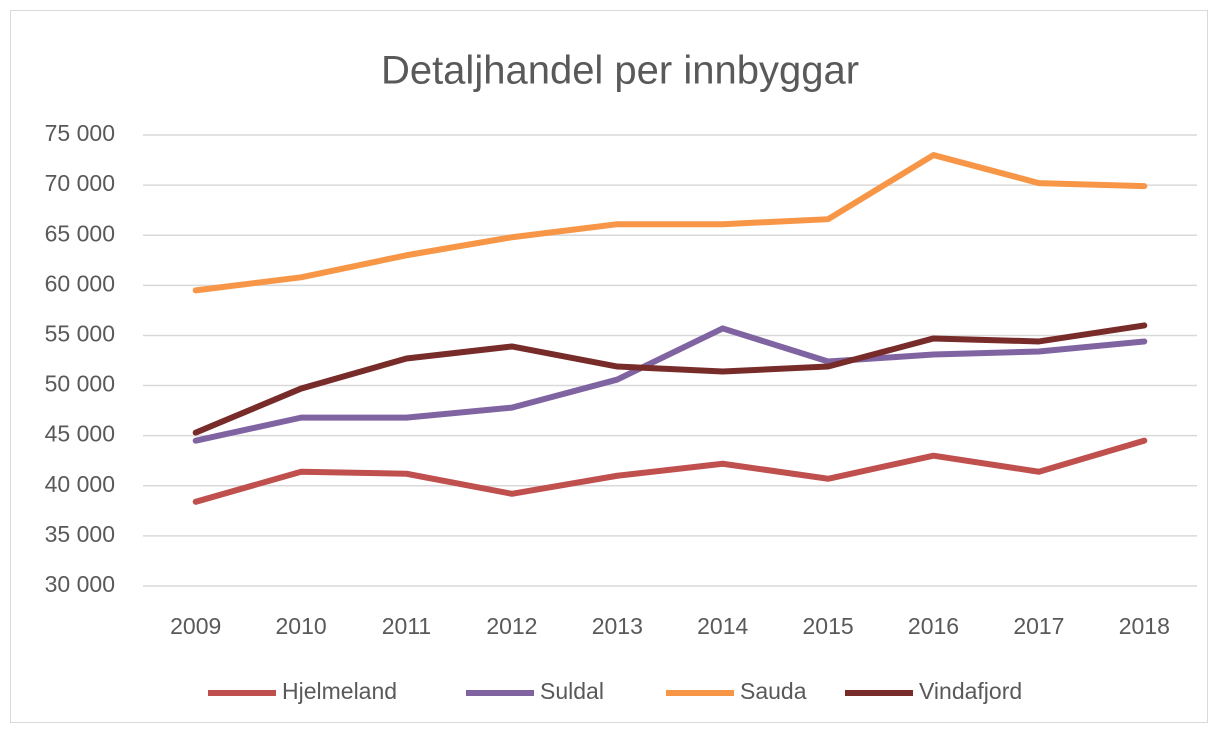 The image size is (1219, 733). What do you see at coordinates (617, 626) in the screenshot?
I see `x-tick-label: 2013` at bounding box center [617, 626].